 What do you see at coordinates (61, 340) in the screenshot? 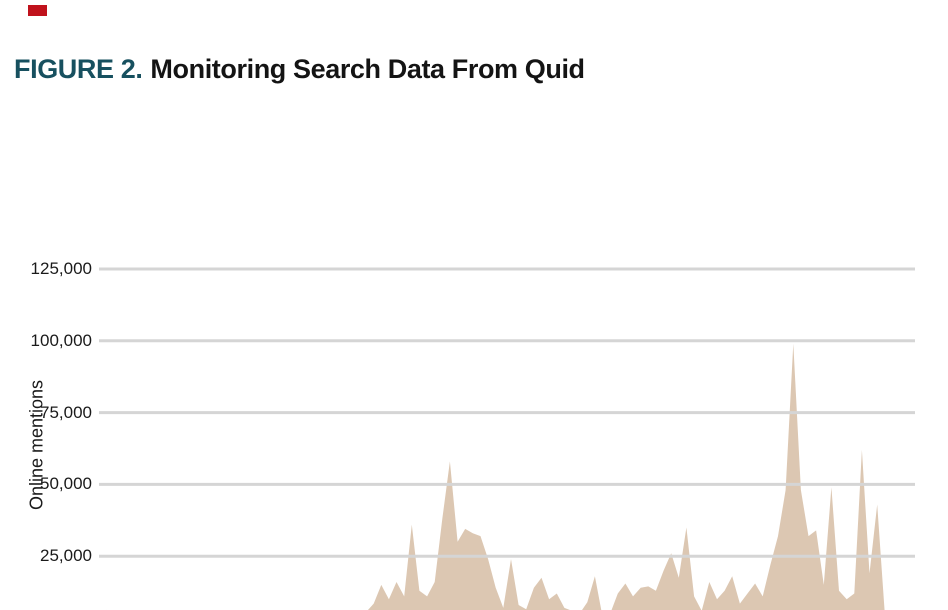
I see `y-tick-label: 100,000` at bounding box center [61, 340].